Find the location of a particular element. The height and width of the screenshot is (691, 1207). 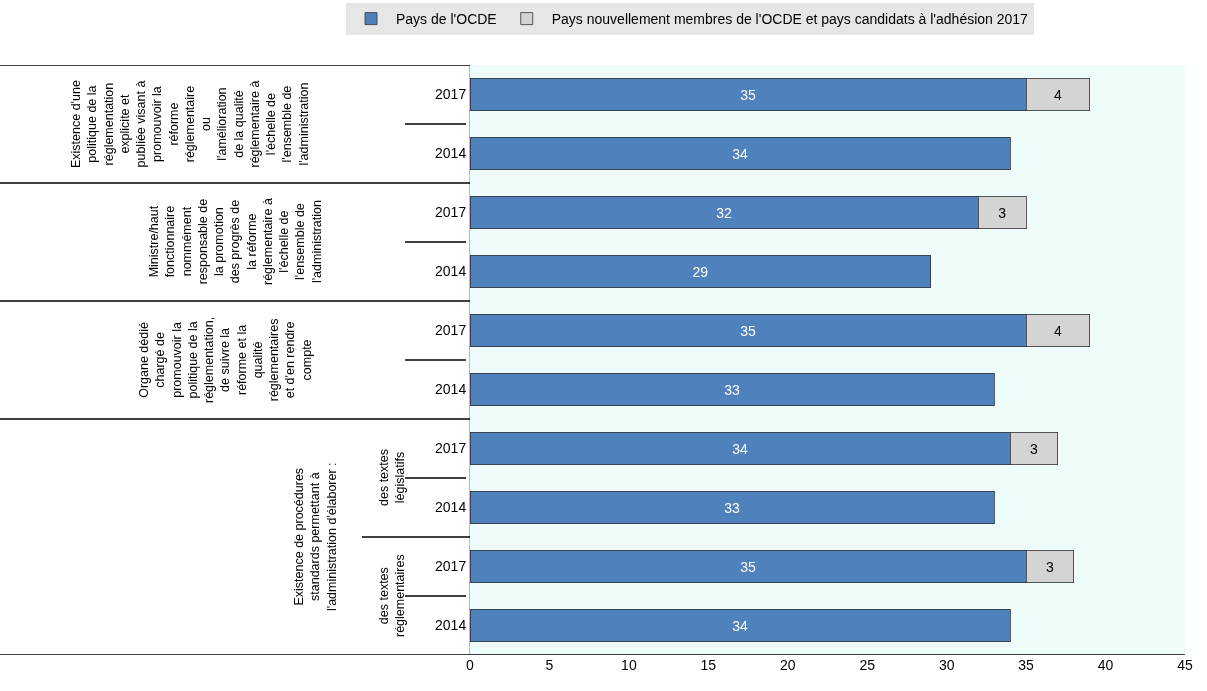

text: des textes législatifs is located at coordinates (392, 477).